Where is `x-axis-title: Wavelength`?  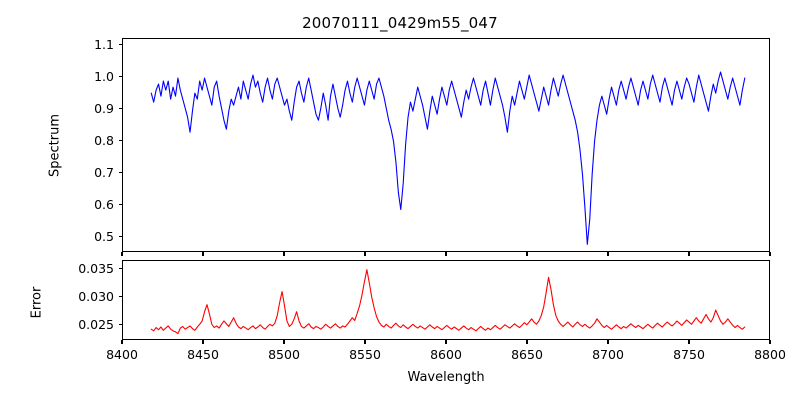
x-axis-title: Wavelength is located at coordinates (446, 377).